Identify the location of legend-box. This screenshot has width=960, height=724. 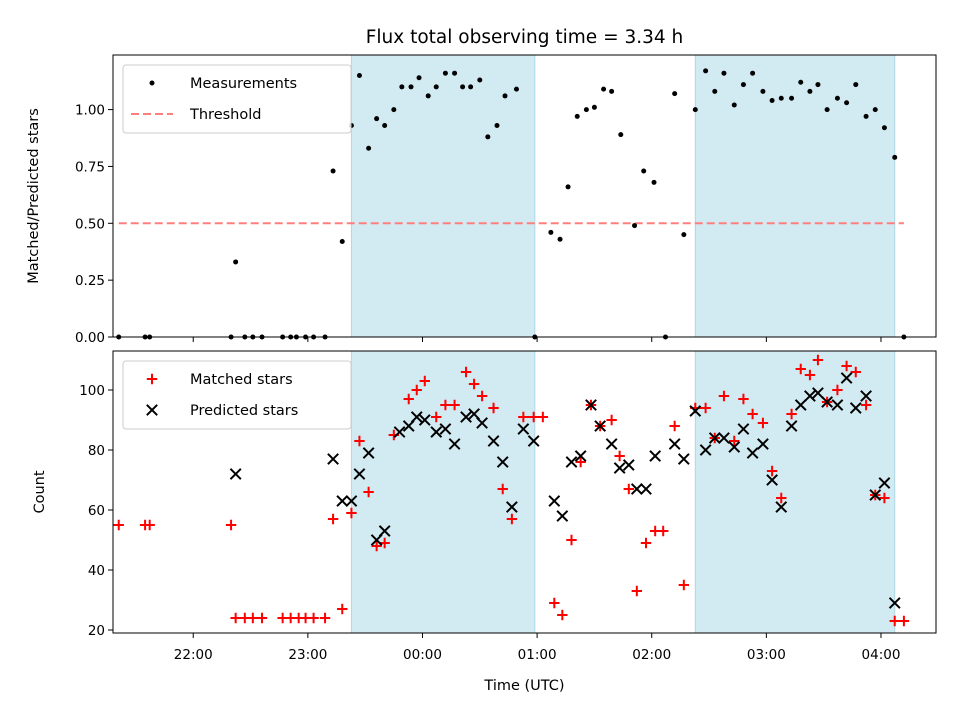
(237, 395).